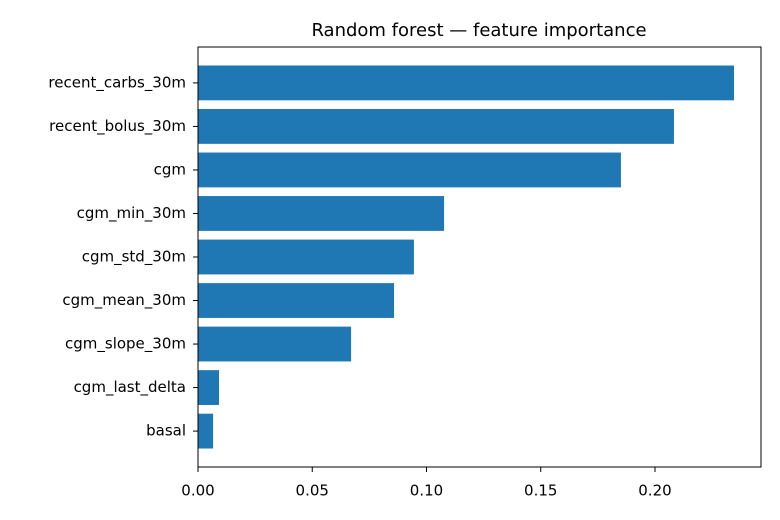 The height and width of the screenshot is (520, 780). What do you see at coordinates (426, 491) in the screenshot?
I see `x-tick-label: 0.10` at bounding box center [426, 491].